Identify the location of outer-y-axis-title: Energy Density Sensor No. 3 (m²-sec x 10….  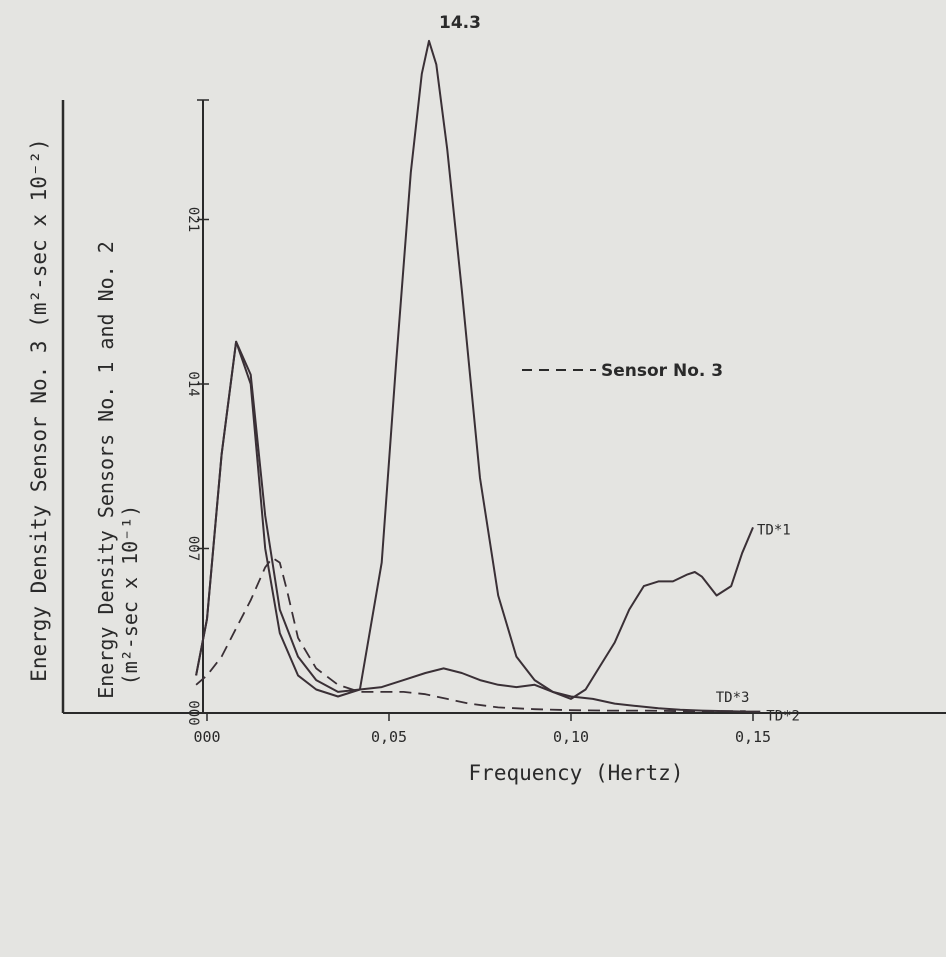
(39, 410).